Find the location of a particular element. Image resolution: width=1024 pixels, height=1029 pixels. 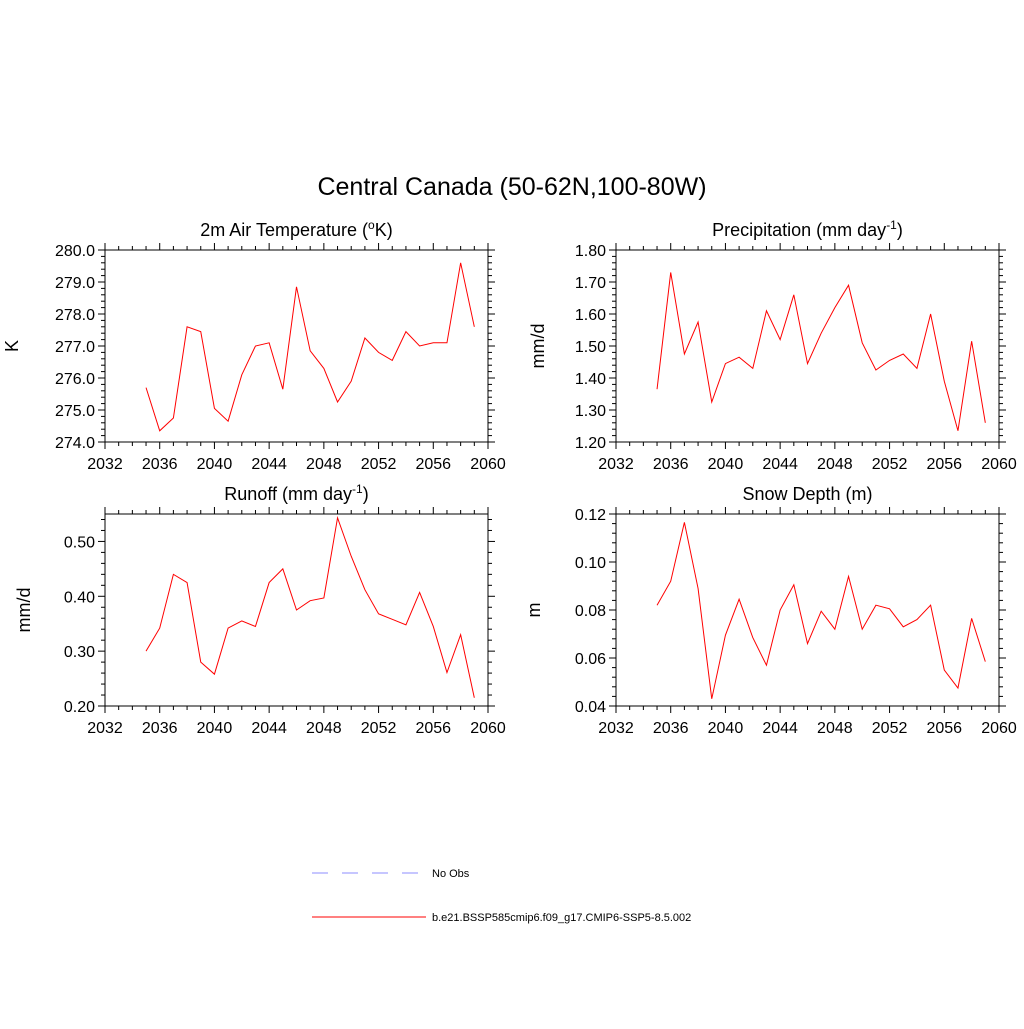

legend-label: No Obs is located at coordinates (451, 874).